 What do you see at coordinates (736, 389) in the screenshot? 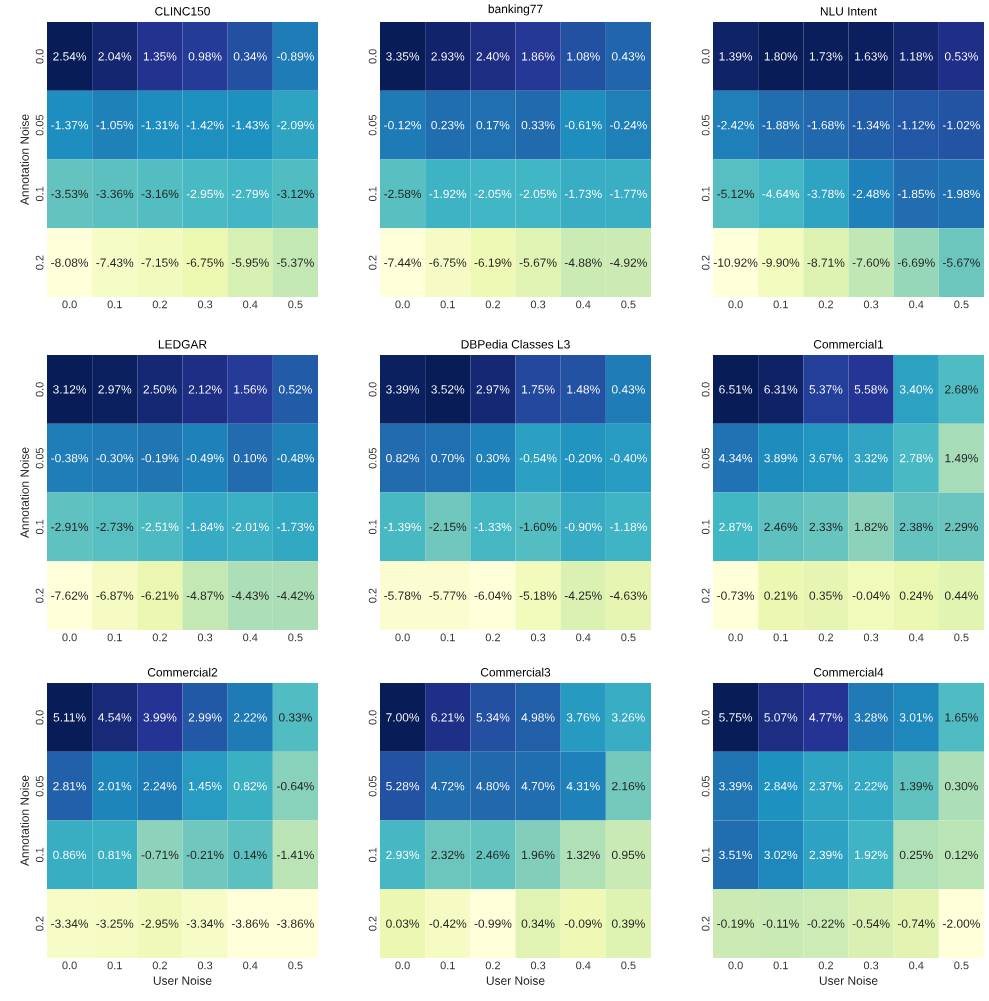
I see `data-label: 6.51%` at bounding box center [736, 389].